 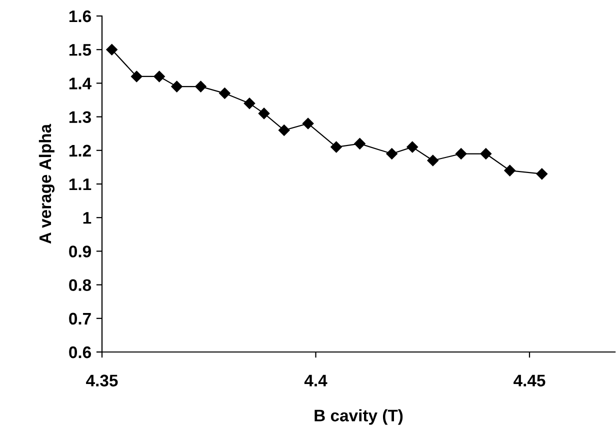 I want to click on y-tick-label: 0.8, so click(x=80, y=285).